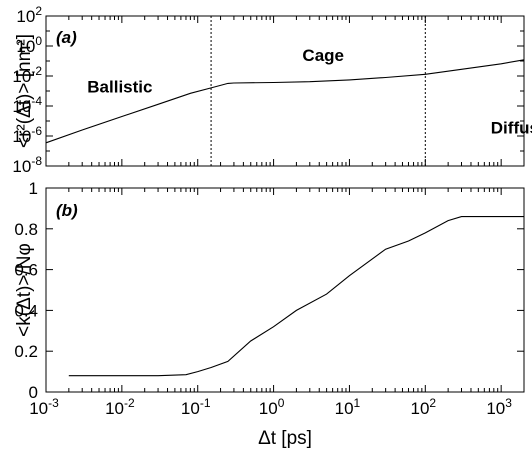 The image size is (532, 453). I want to click on region-label-diffusive: Diffusive, so click(511, 127).